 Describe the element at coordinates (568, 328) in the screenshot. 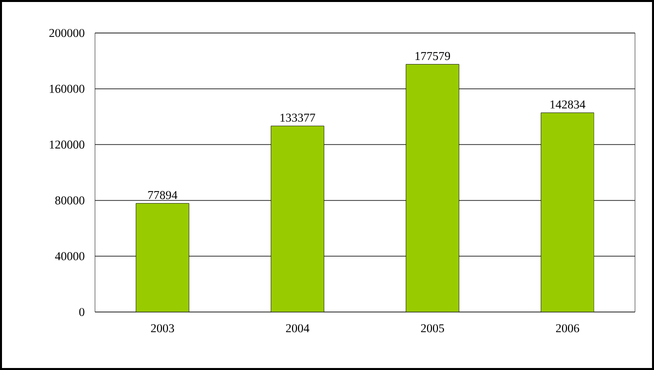

I see `x-tick-label: 2006` at that location.